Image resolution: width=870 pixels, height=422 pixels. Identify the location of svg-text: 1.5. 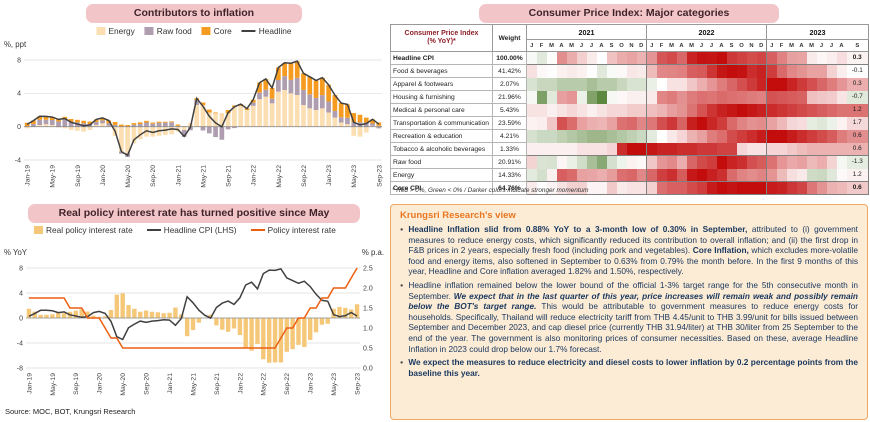
(368, 308).